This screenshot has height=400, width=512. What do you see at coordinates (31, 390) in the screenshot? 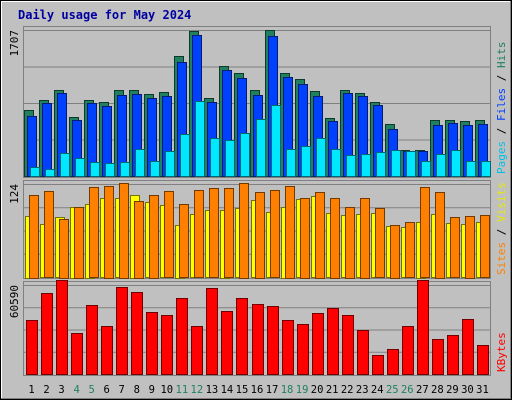
I see `day-label-1: 1` at bounding box center [31, 390].